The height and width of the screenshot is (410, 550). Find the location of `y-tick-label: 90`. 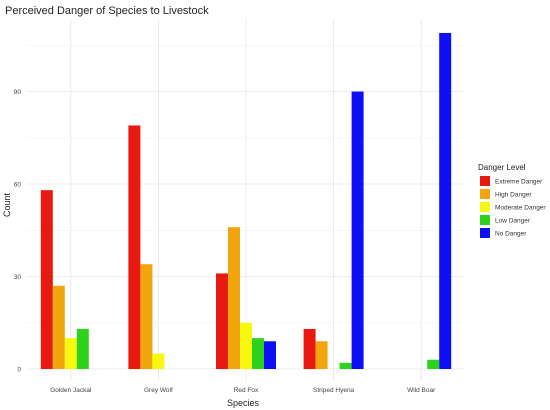

y-tick-label: 90 is located at coordinates (18, 92).